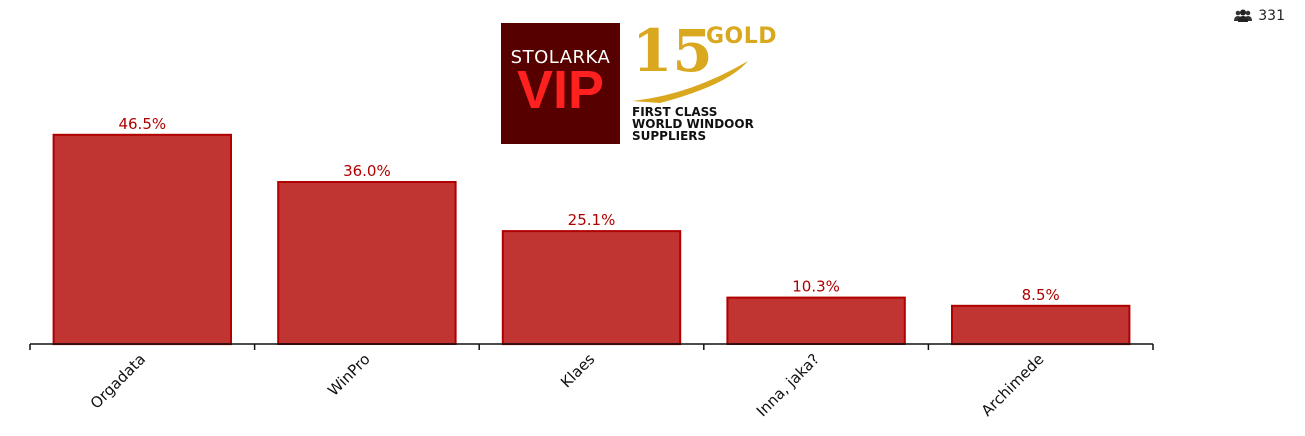 The width and height of the screenshot is (1305, 436). Describe the element at coordinates (1271, 16) in the screenshot. I see `respondents-count-value: 331` at that location.